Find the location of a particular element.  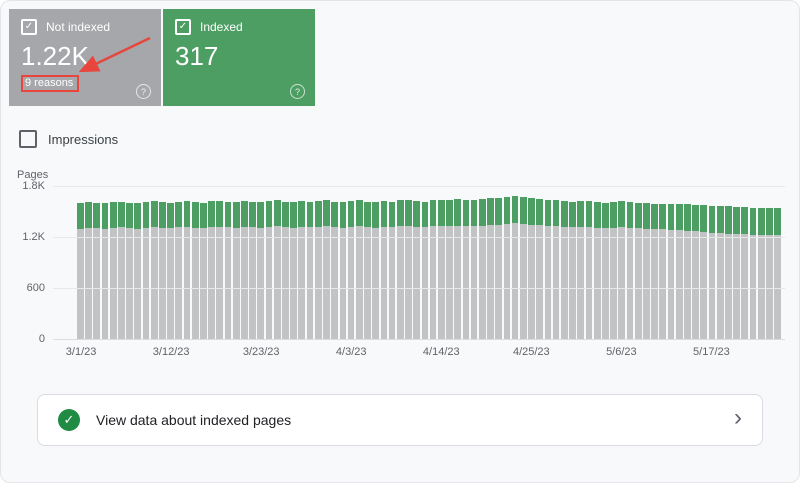

impressions-checkbox: Impressions is located at coordinates (68, 139).